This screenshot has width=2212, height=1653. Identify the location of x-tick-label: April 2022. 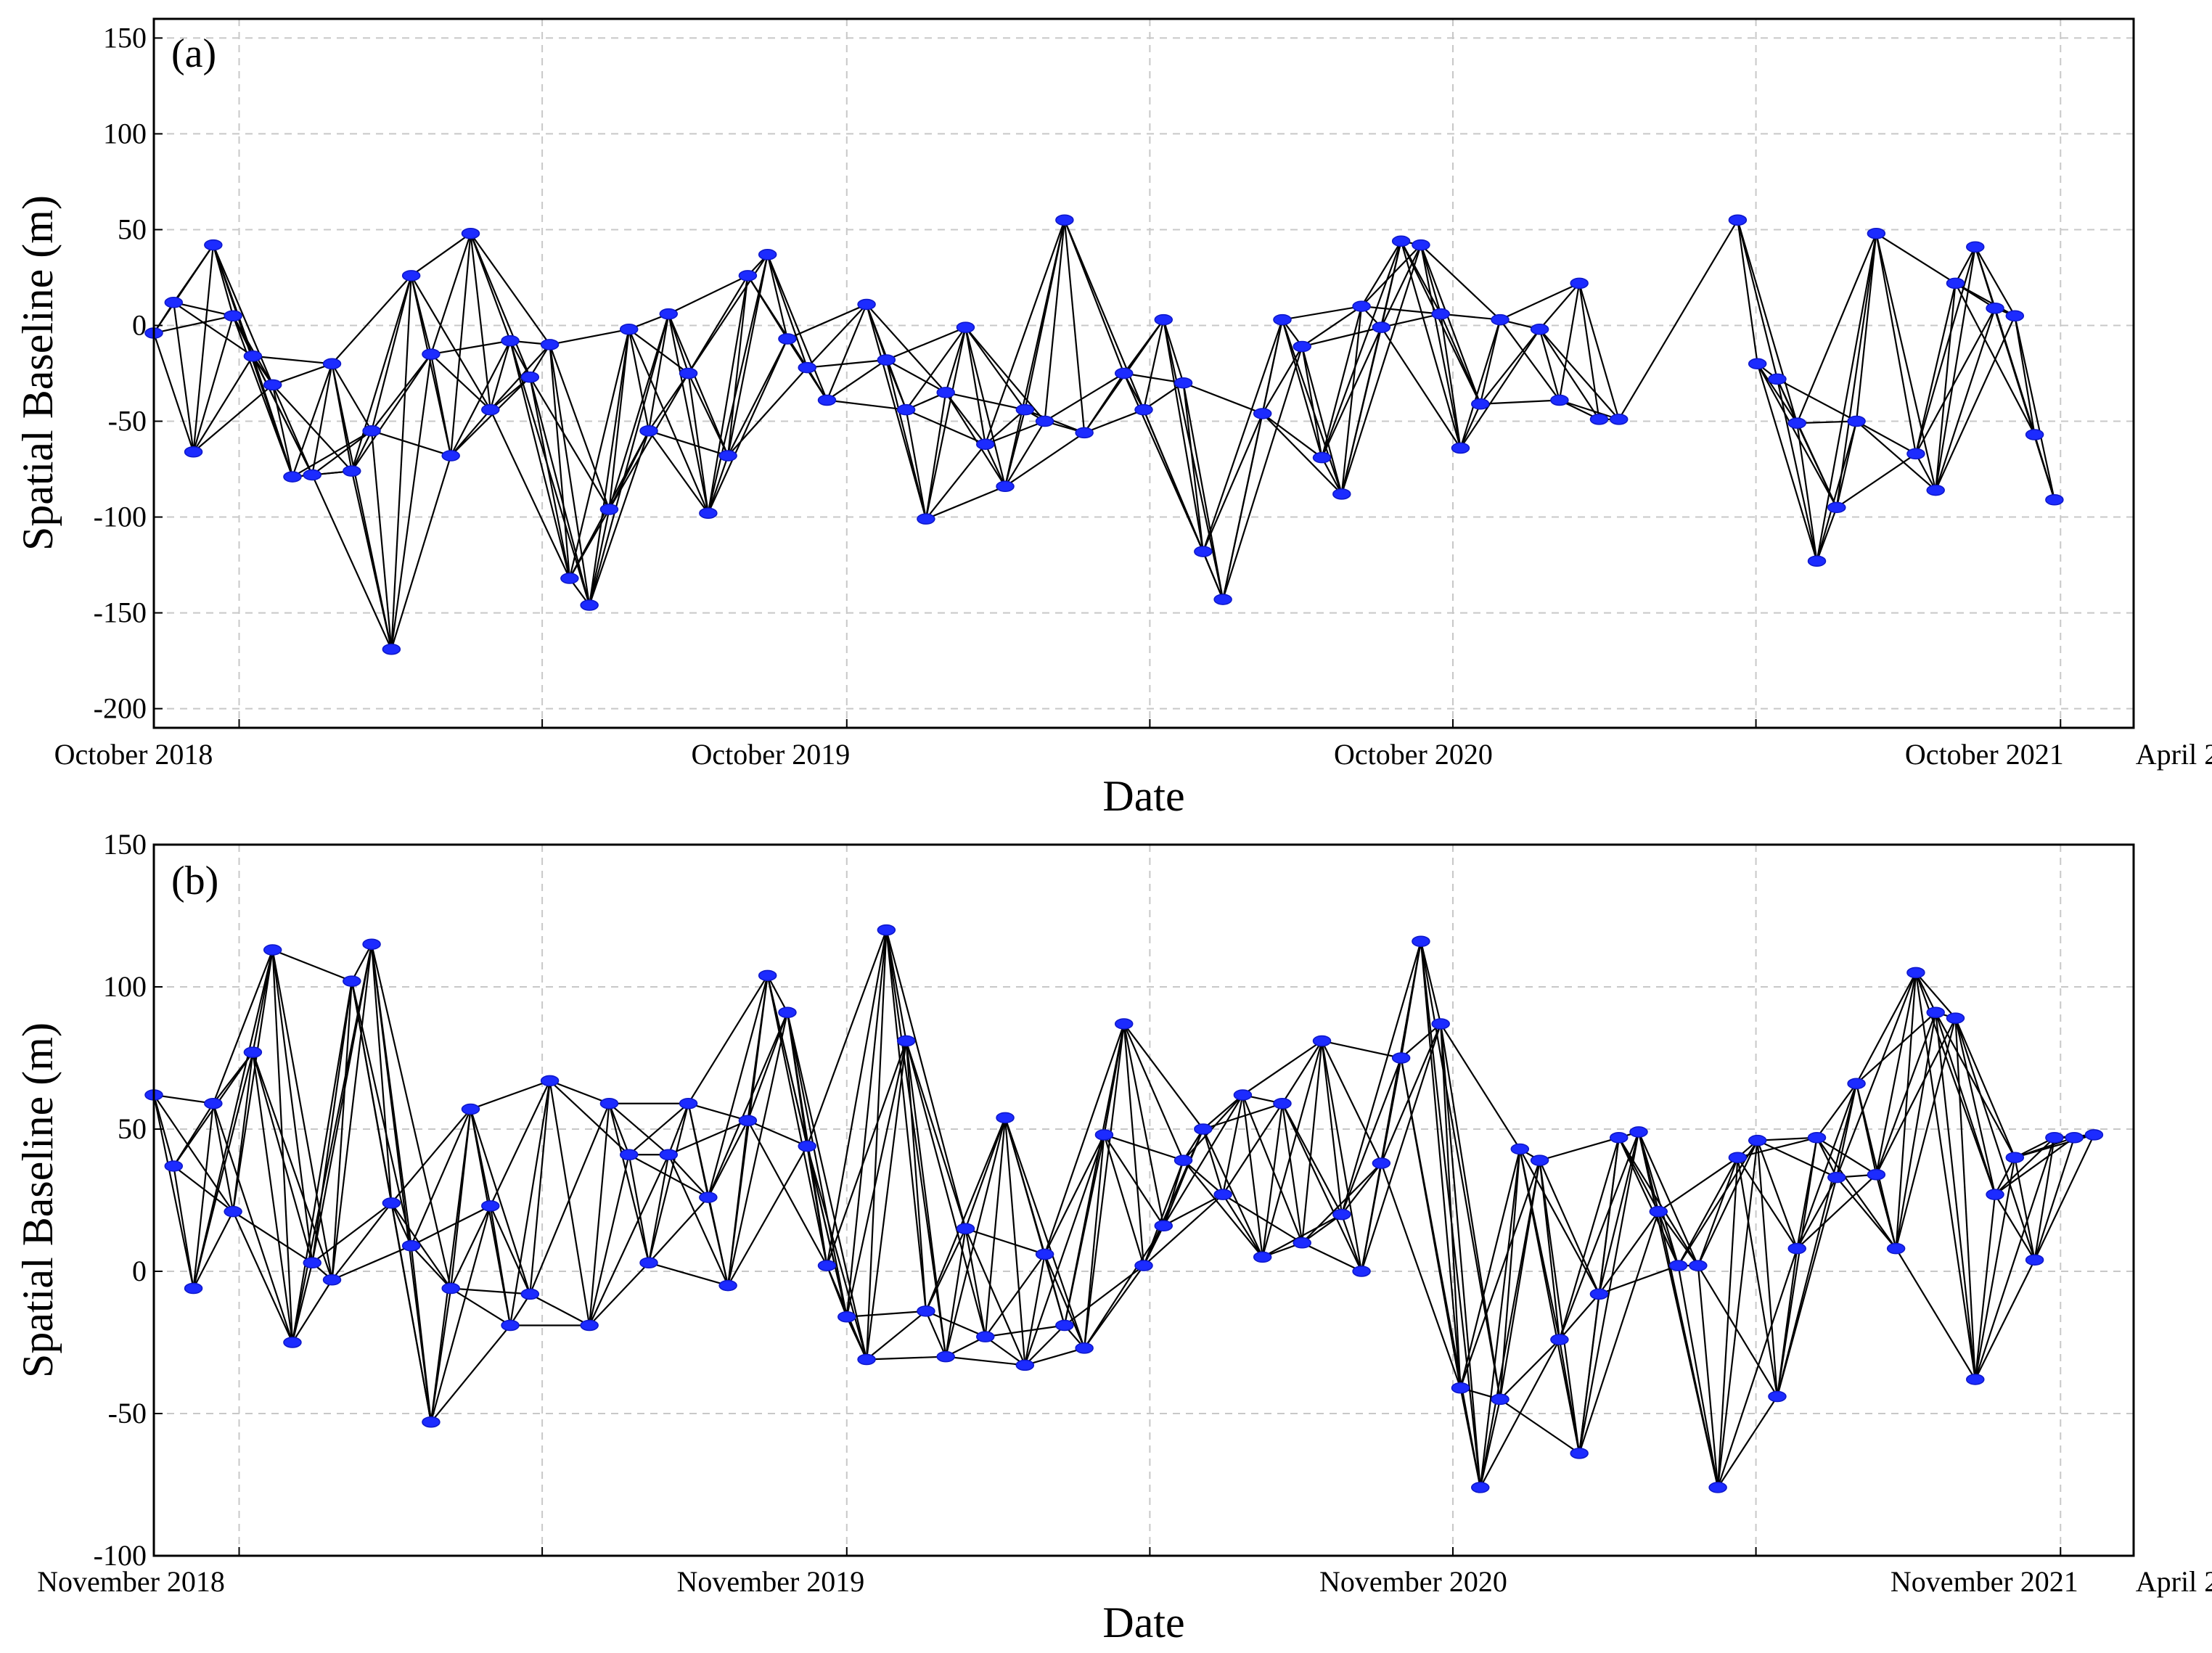
(2174, 754).